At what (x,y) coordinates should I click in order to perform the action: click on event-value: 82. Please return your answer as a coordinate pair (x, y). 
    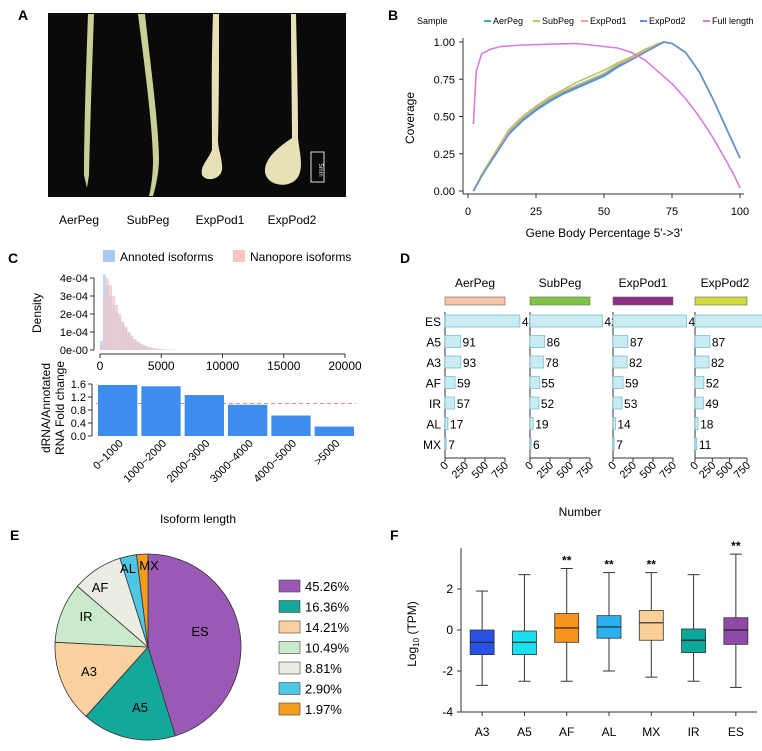
    Looking at the image, I should click on (636, 363).